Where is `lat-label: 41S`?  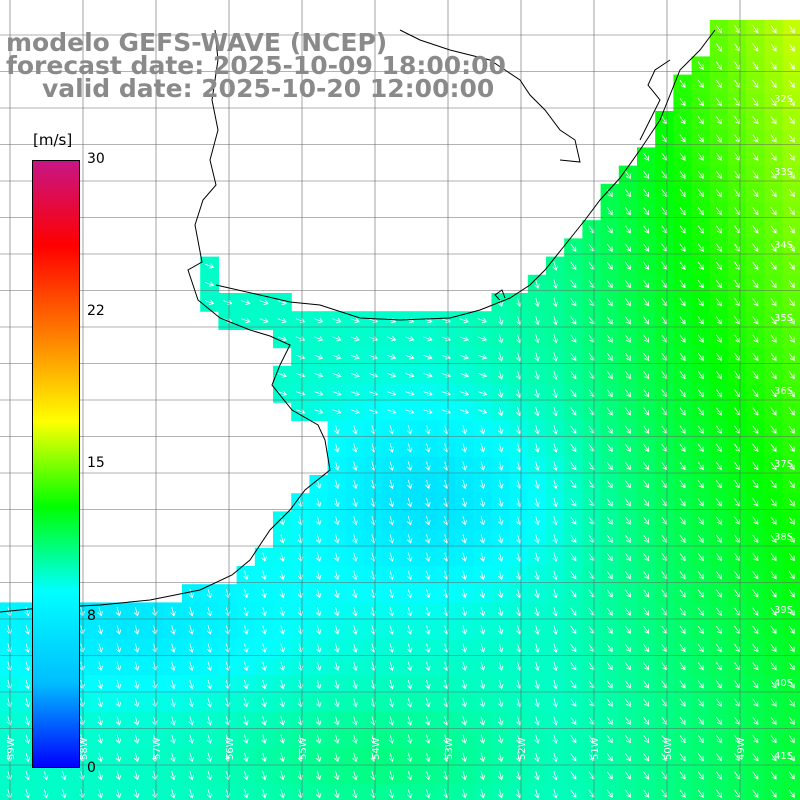
lat-label: 41S is located at coordinates (783, 756).